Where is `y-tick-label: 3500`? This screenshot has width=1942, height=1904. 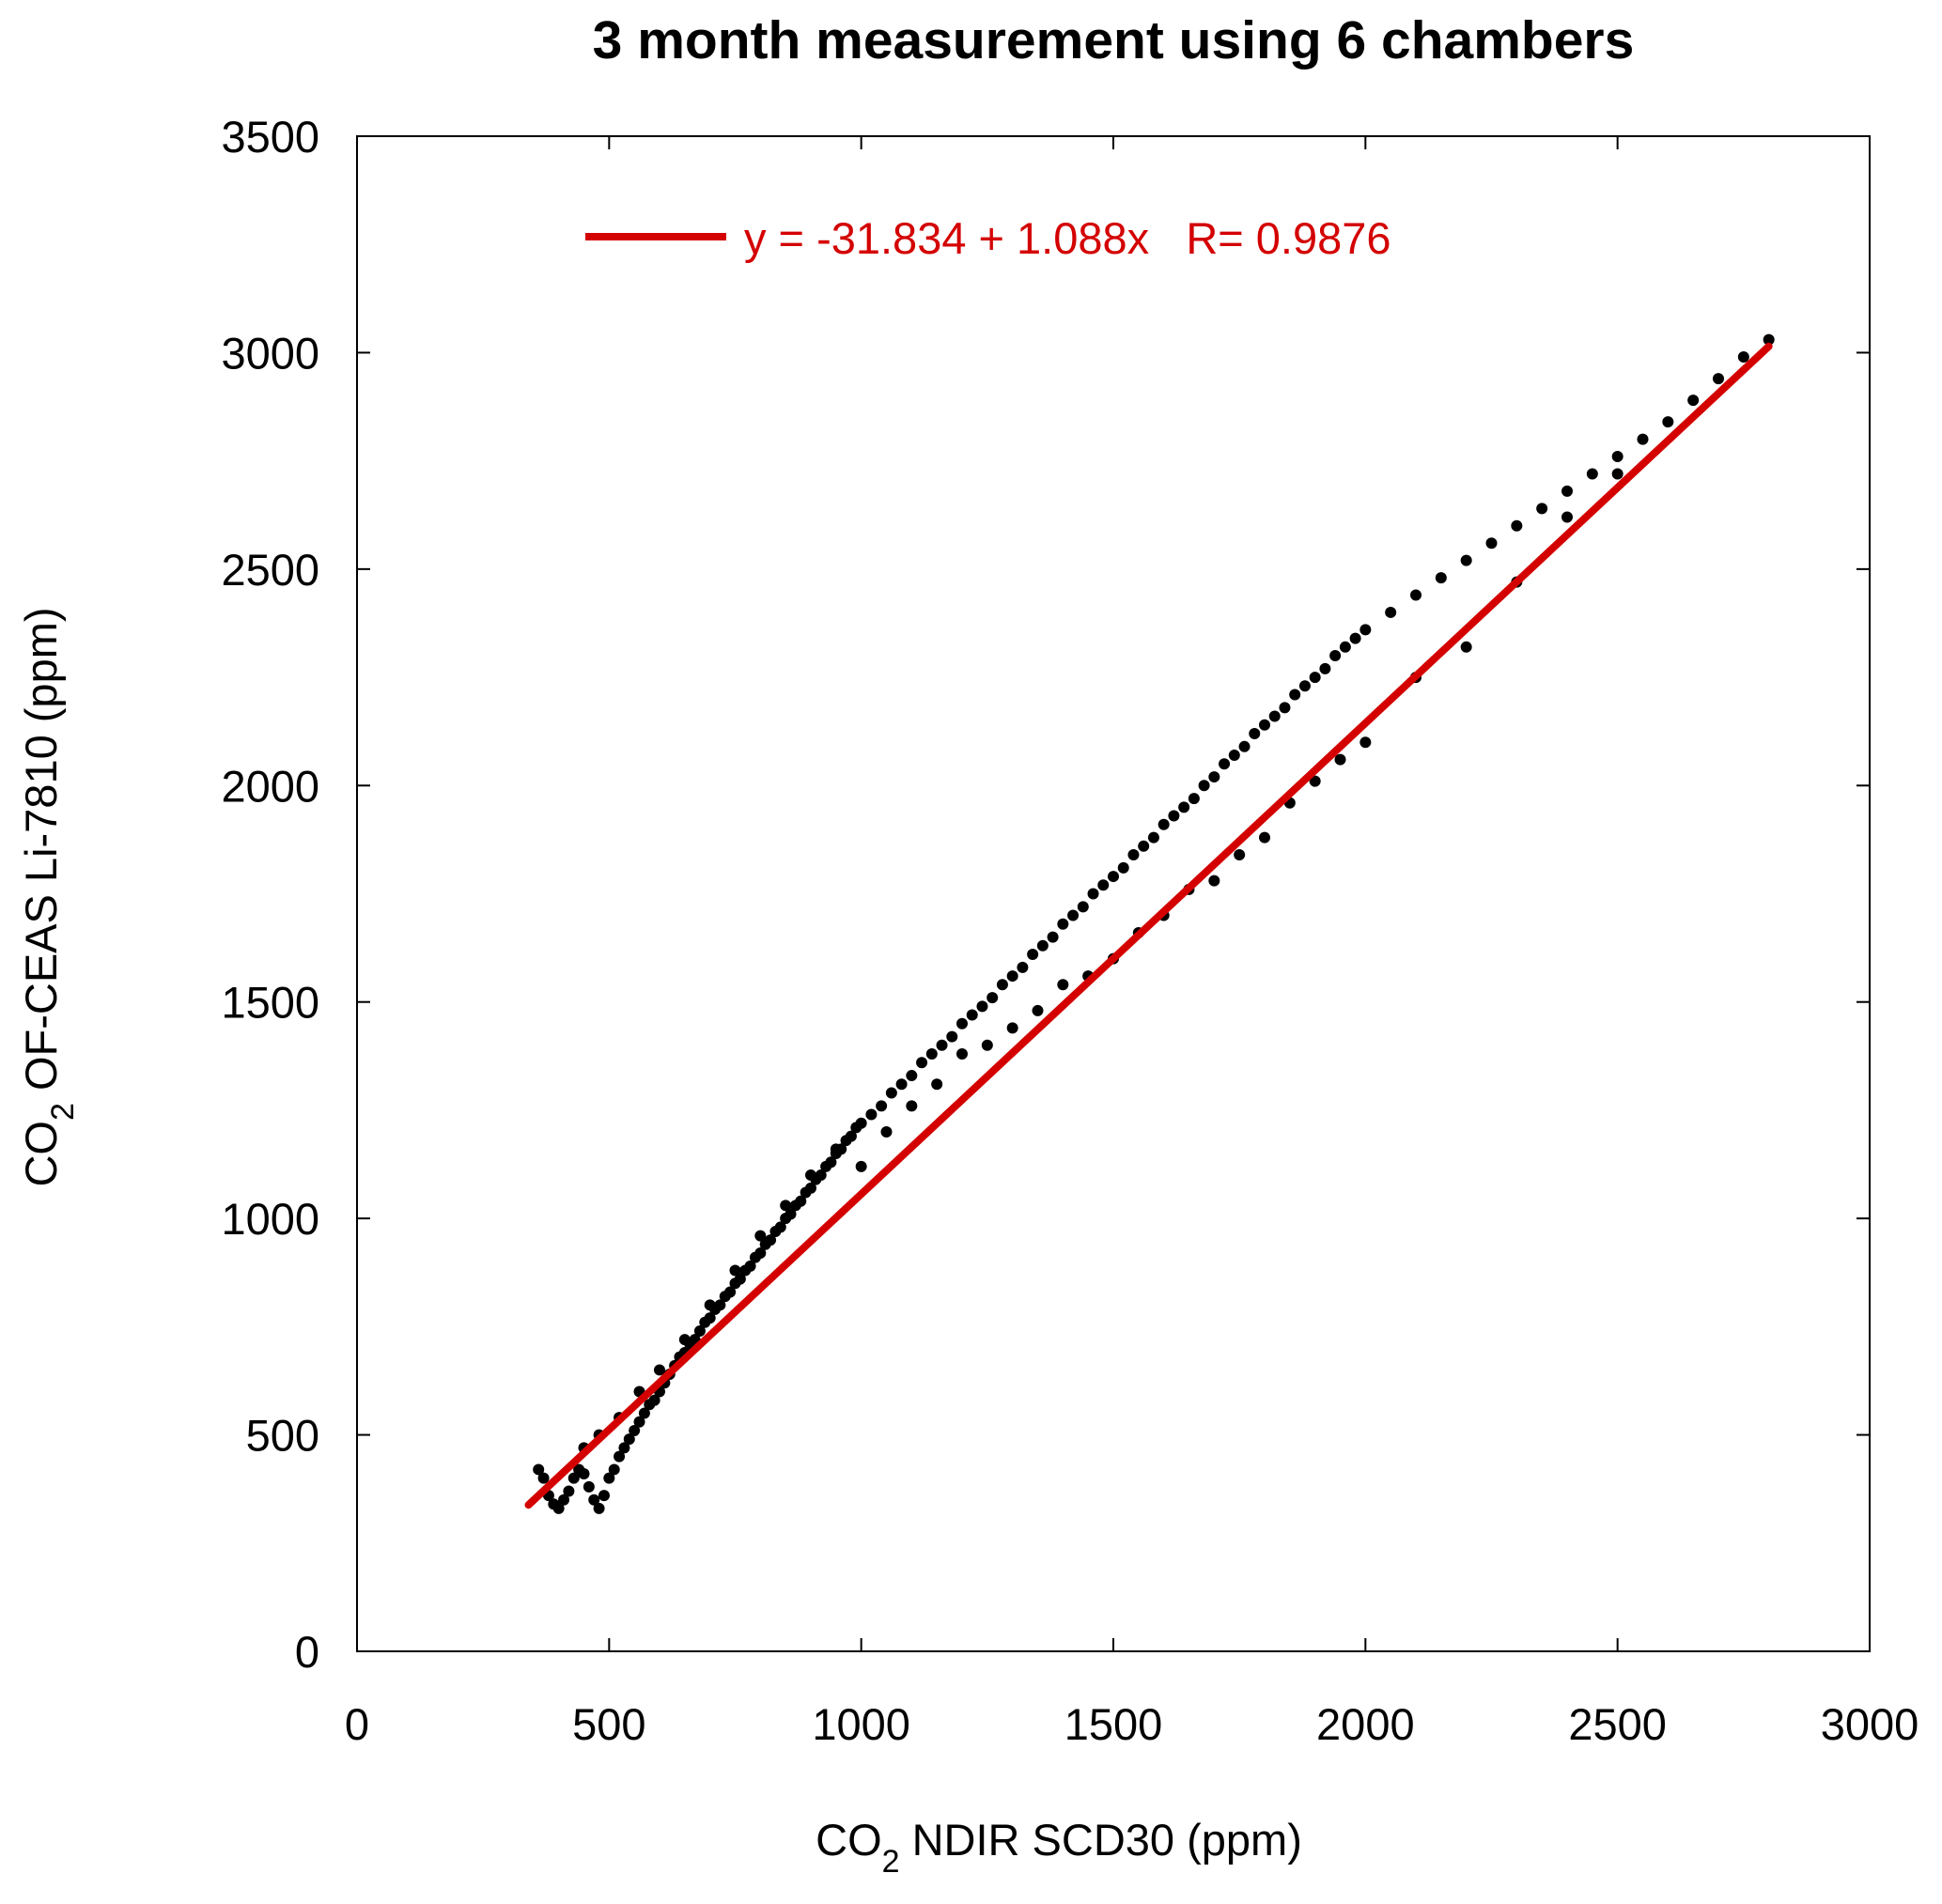 y-tick-label: 3500 is located at coordinates (270, 137).